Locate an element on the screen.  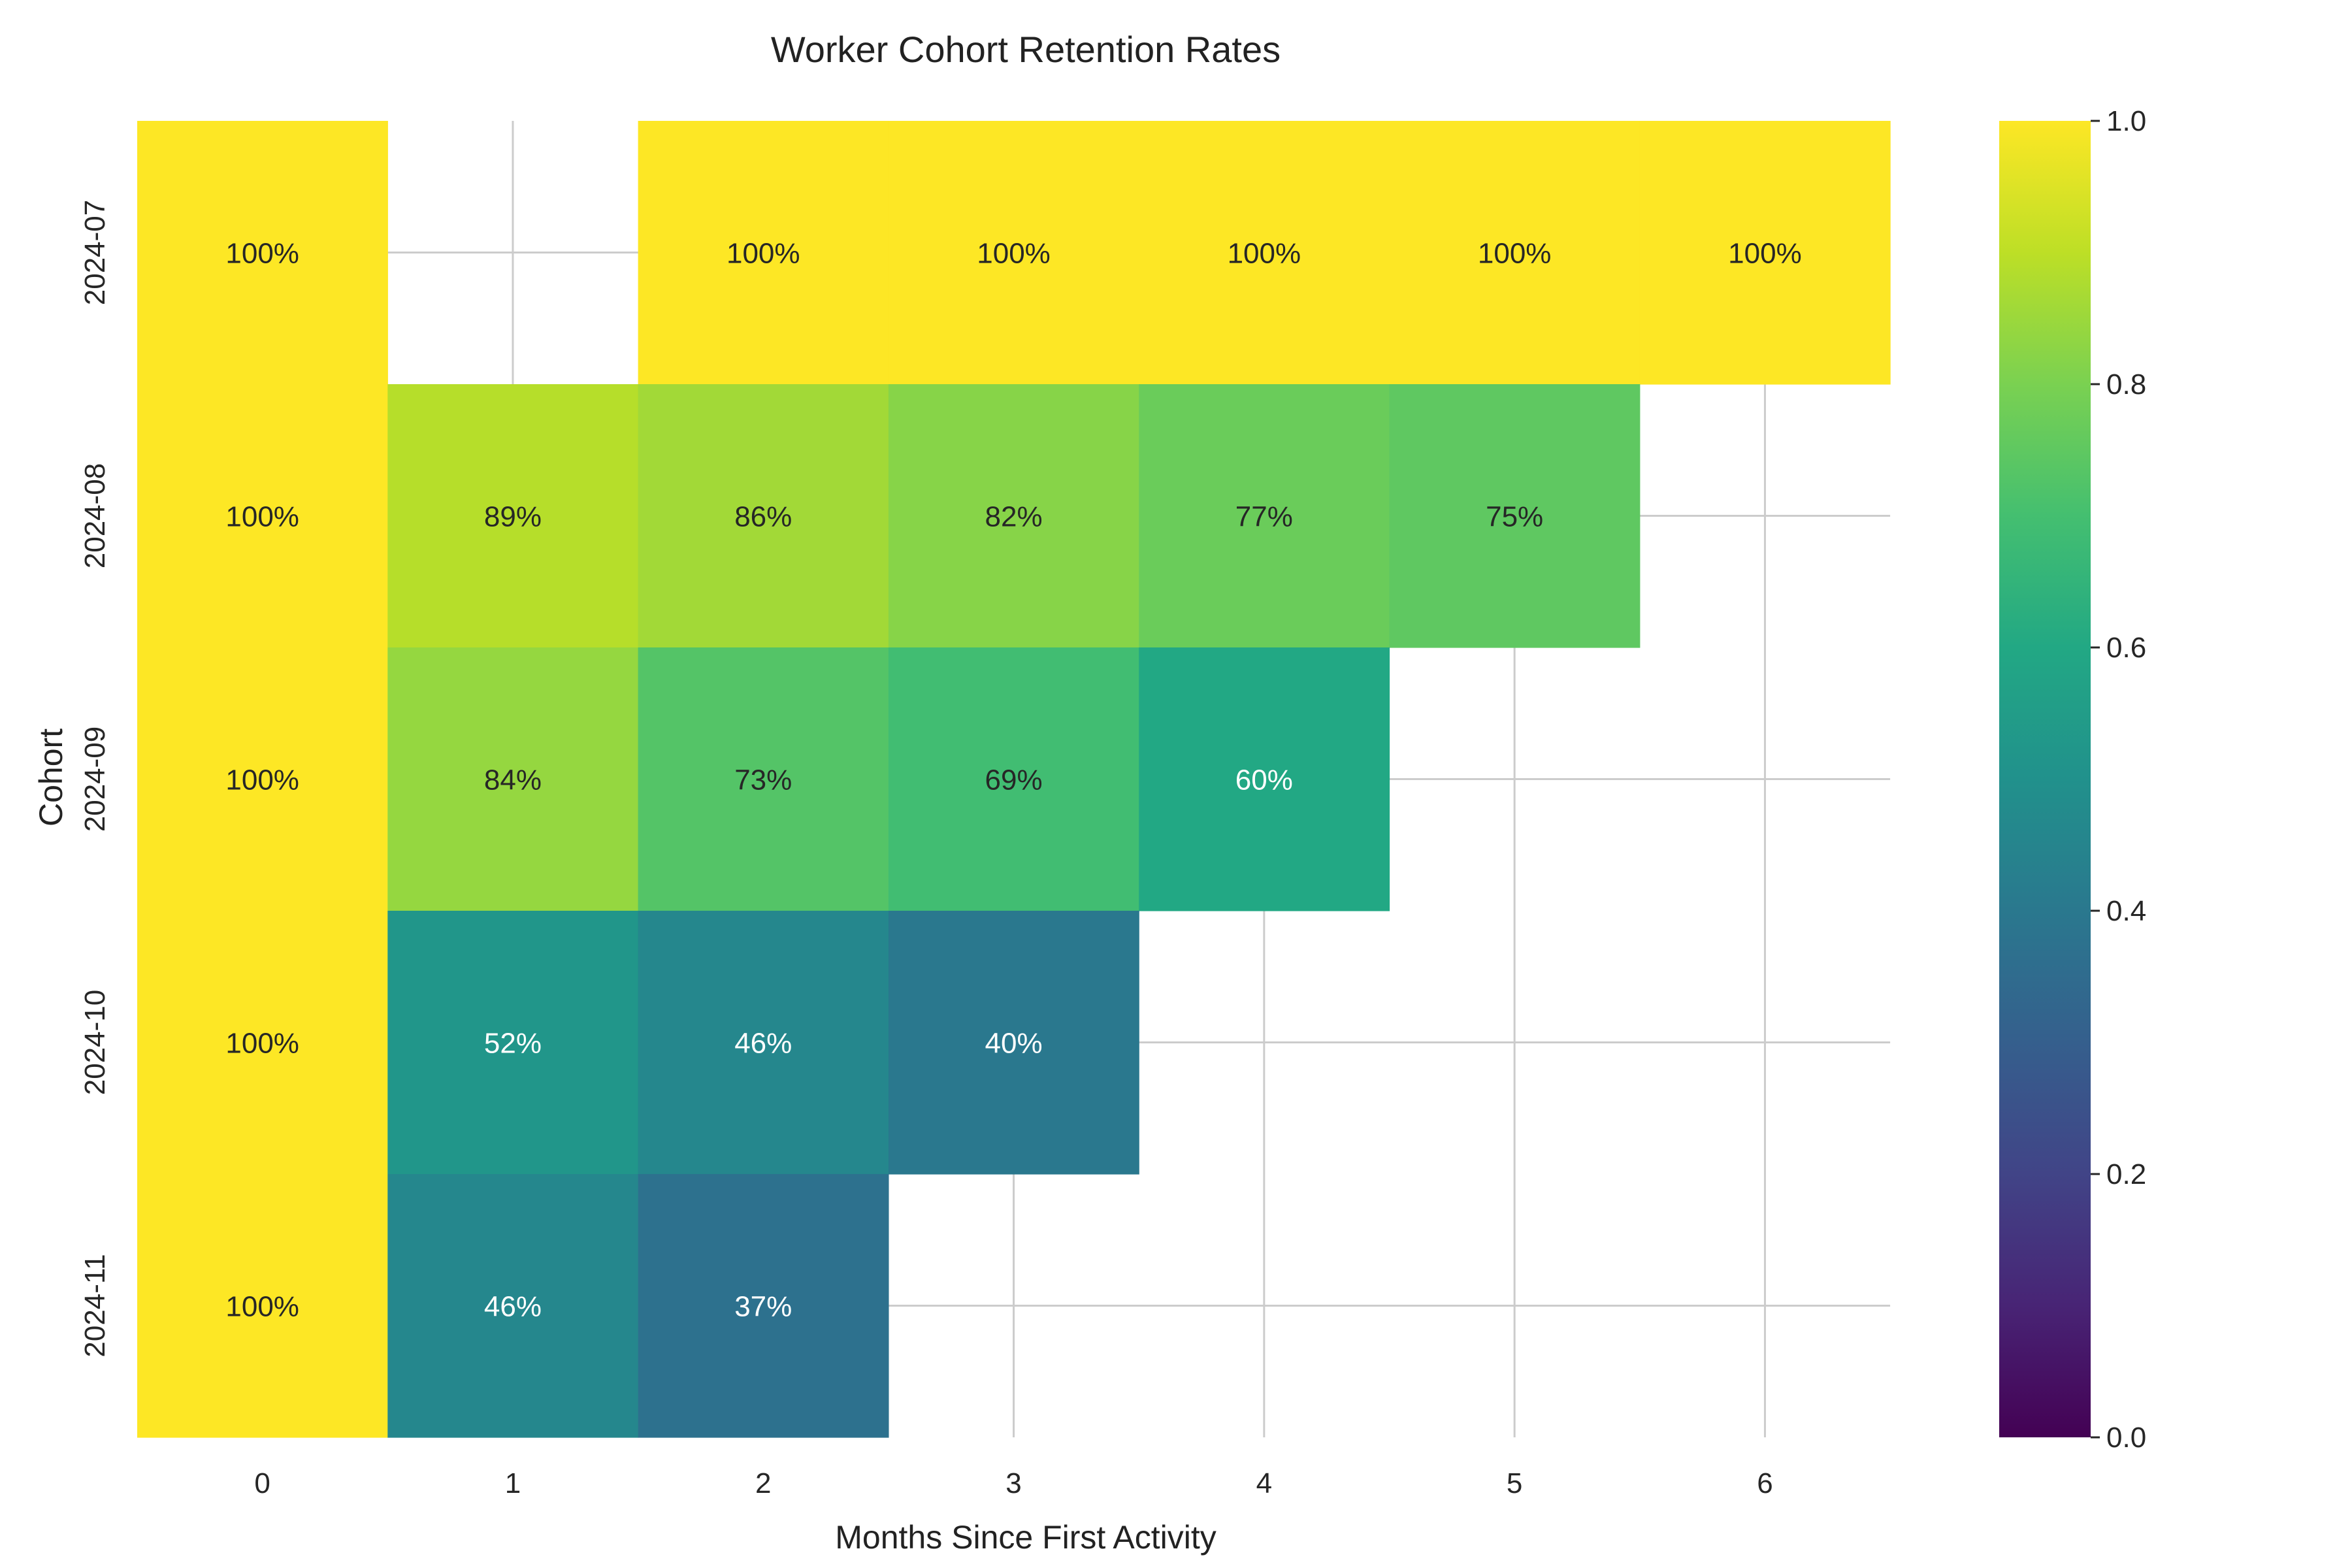
colorbar-tick-label: 1.0 is located at coordinates (2126, 121).